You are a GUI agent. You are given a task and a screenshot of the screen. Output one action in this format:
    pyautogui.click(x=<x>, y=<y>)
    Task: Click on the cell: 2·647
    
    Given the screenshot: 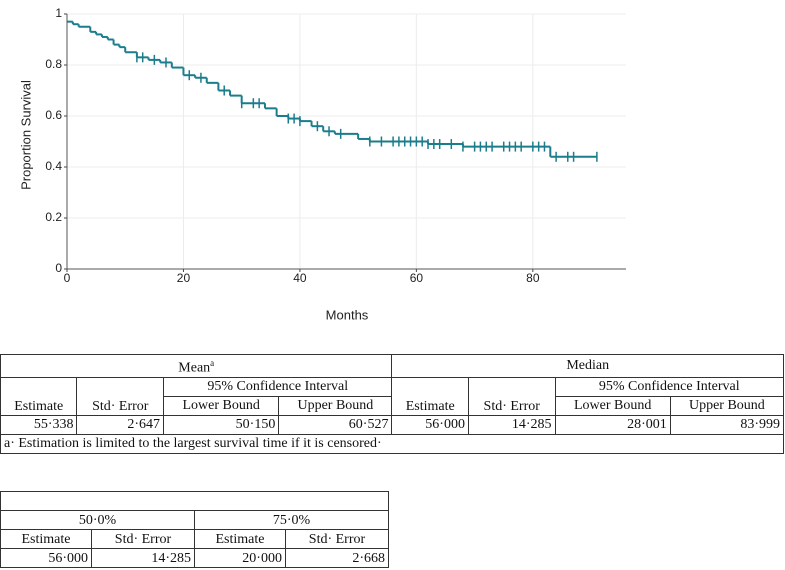 What is the action you would take?
    pyautogui.click(x=120, y=424)
    